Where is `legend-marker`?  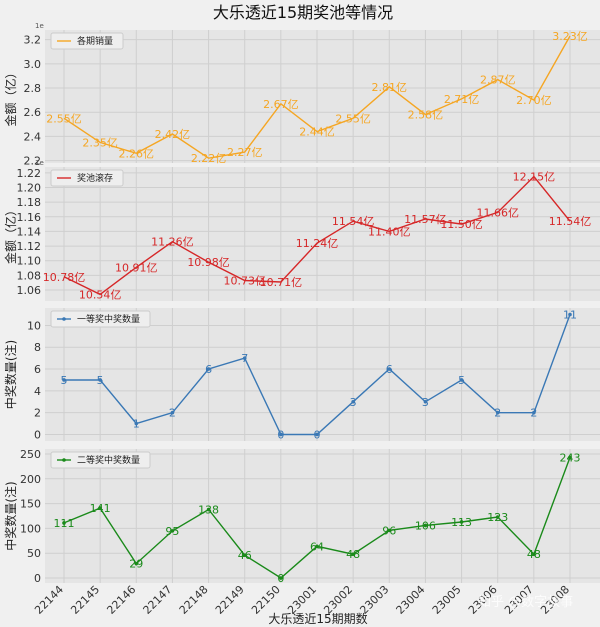
legend-marker is located at coordinates (64, 319).